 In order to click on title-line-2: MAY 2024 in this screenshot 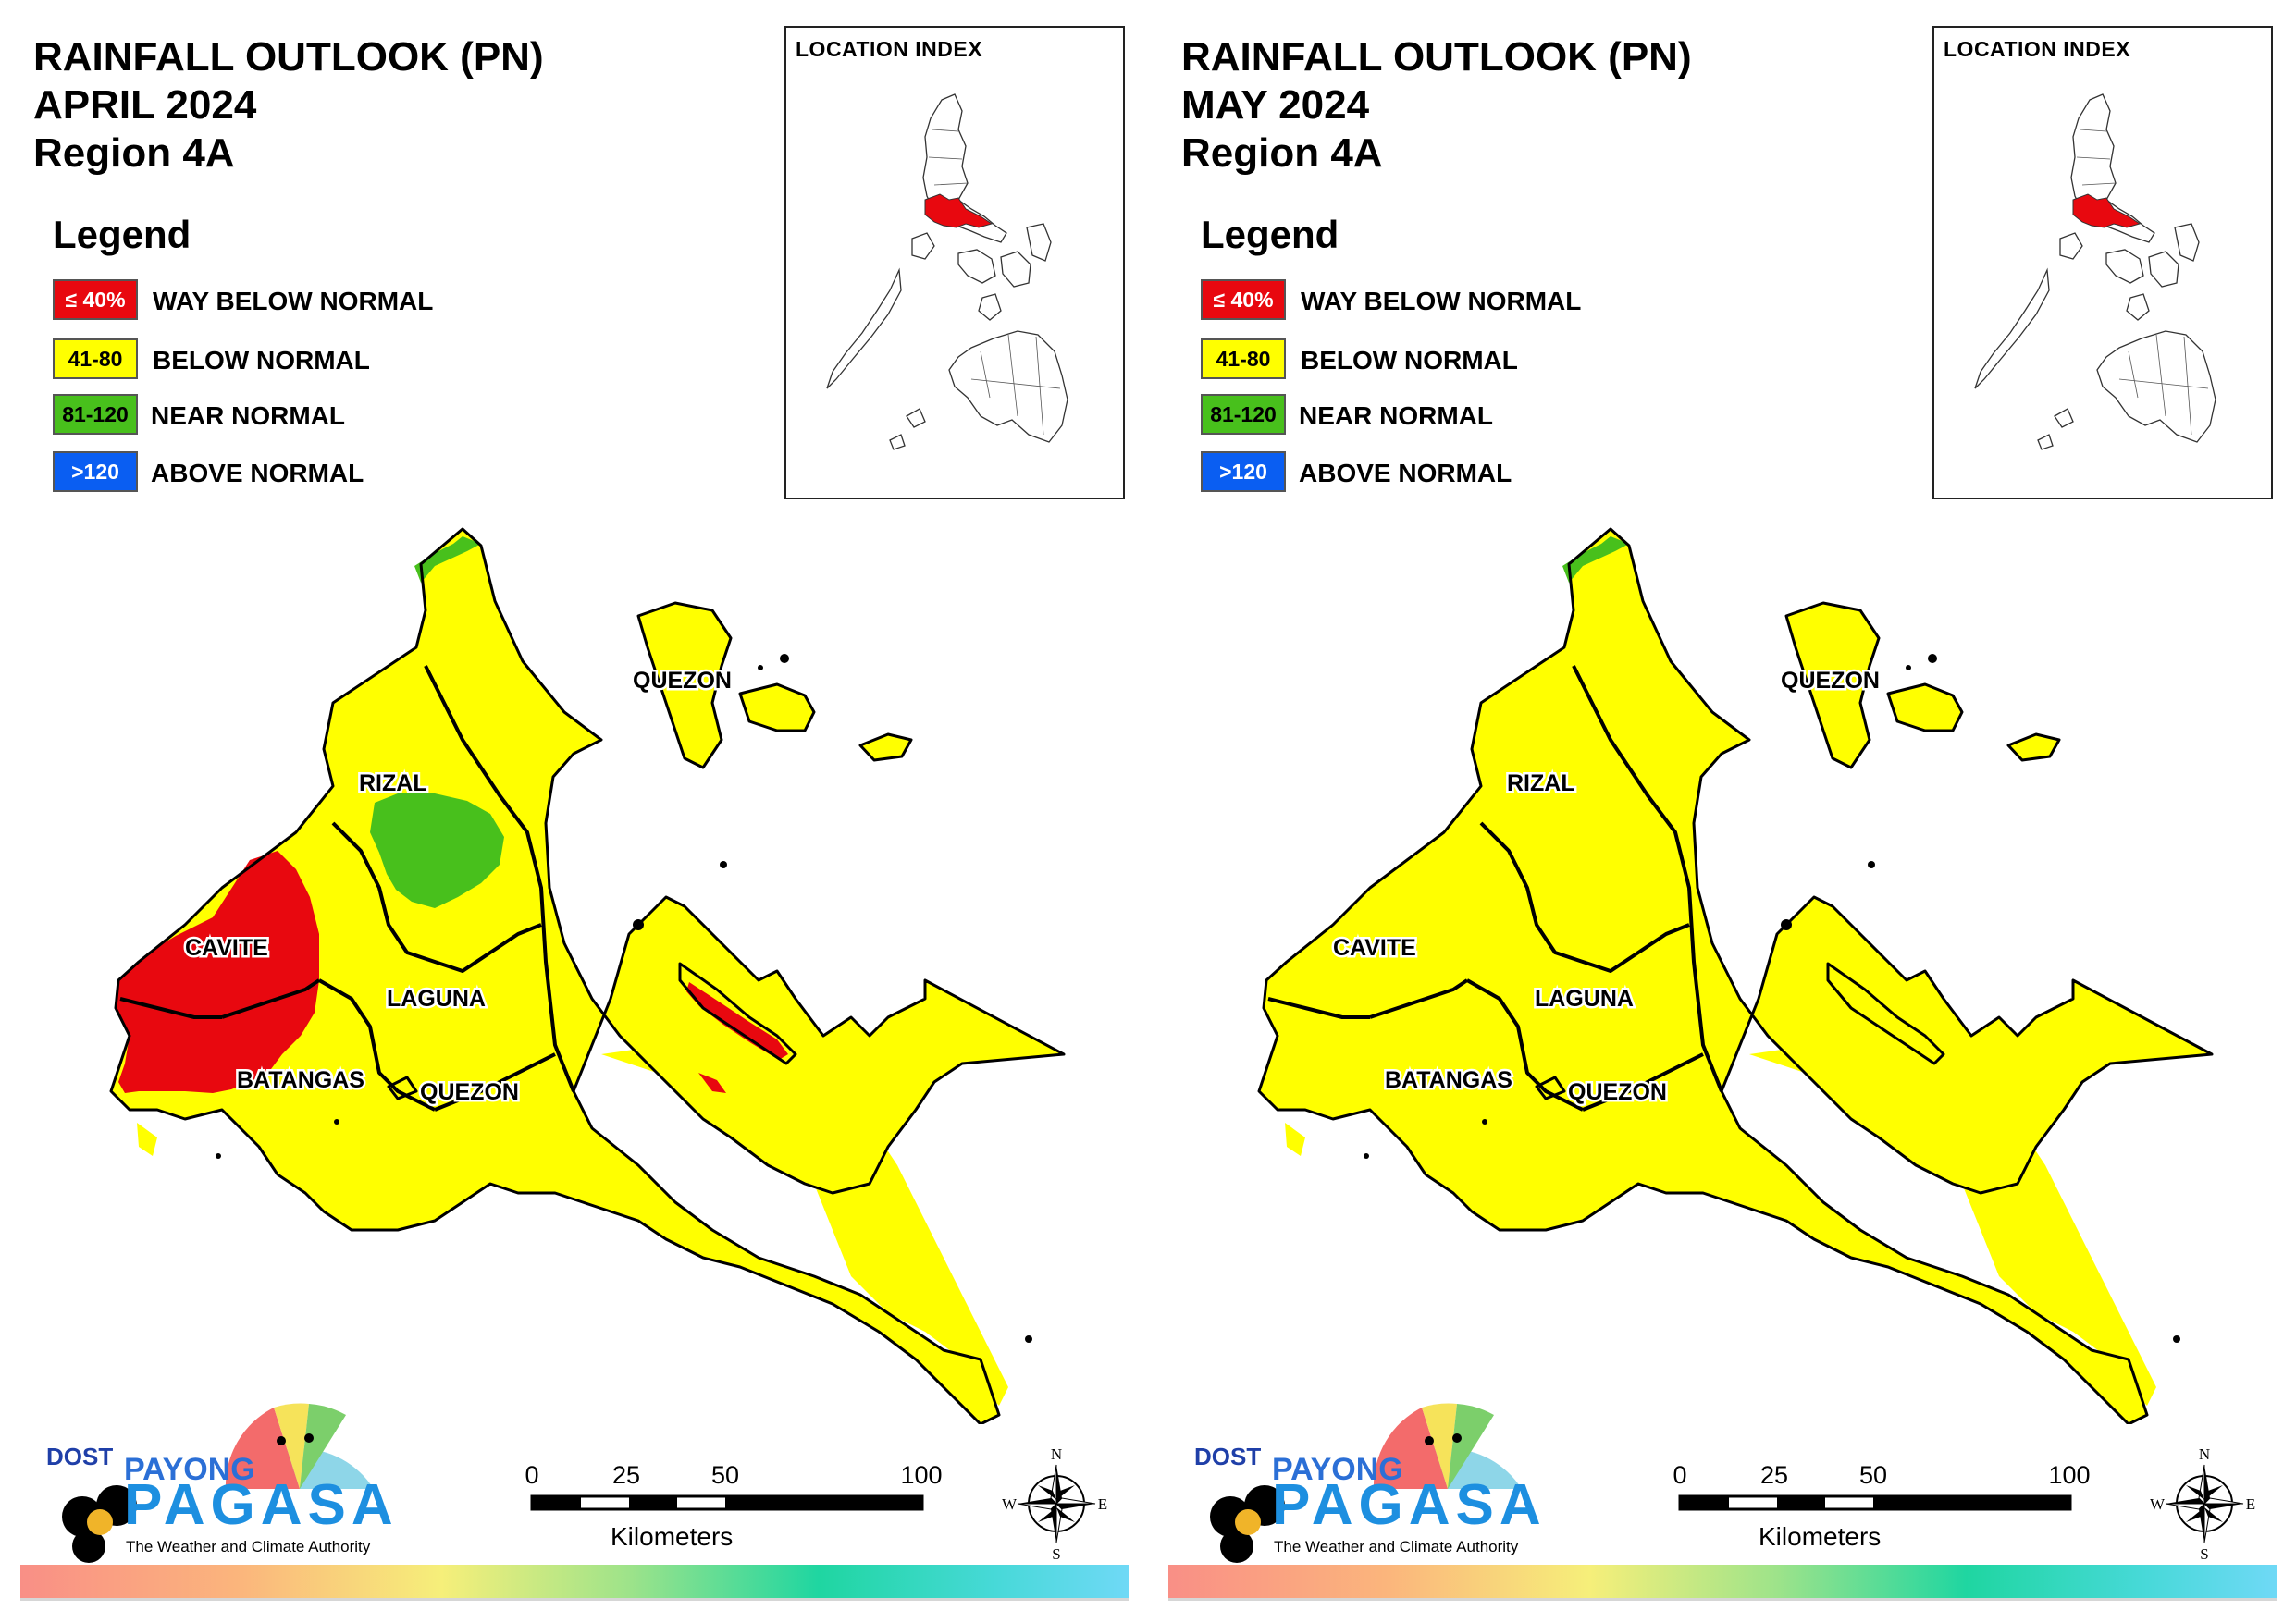, I will do `click(1275, 105)`.